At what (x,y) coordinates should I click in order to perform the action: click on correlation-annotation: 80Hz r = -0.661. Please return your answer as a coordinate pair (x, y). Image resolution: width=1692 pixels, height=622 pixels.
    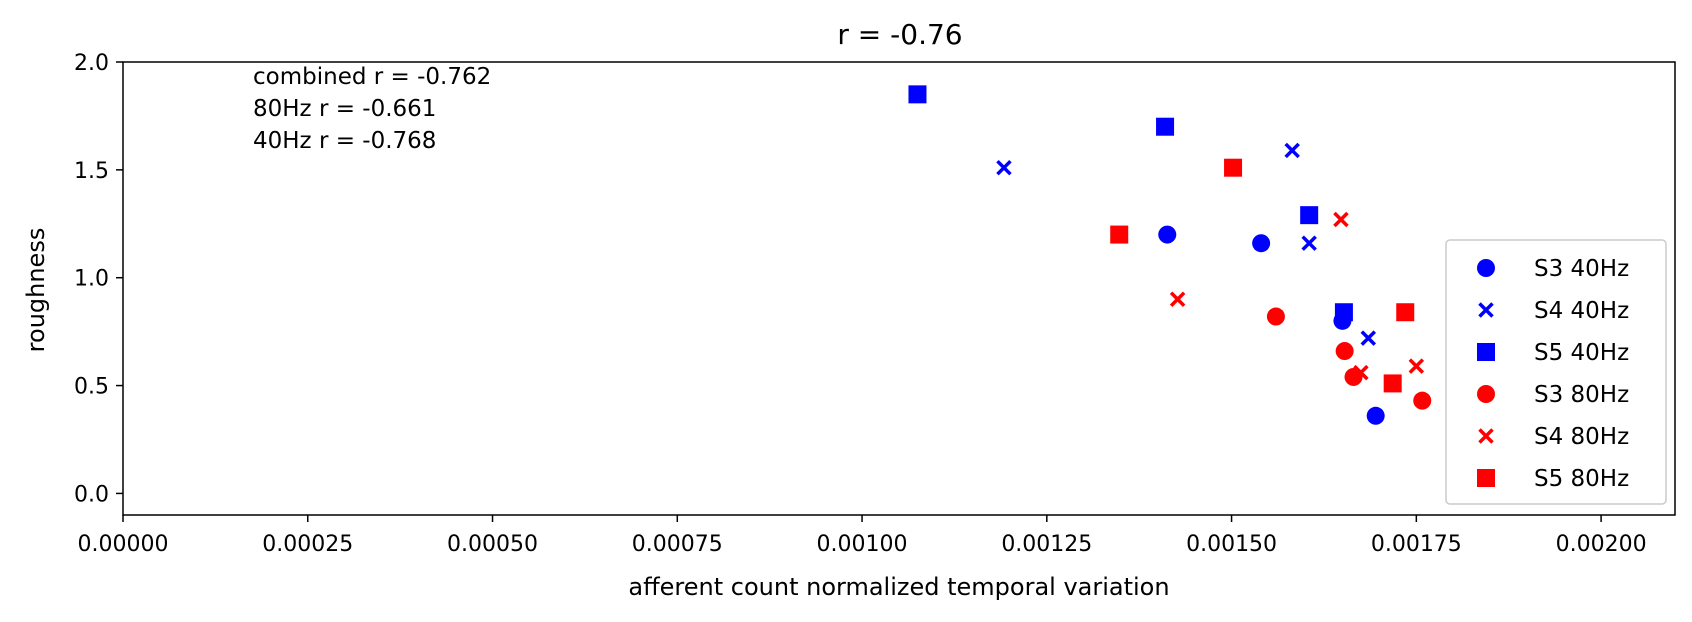
    Looking at the image, I should click on (344, 109).